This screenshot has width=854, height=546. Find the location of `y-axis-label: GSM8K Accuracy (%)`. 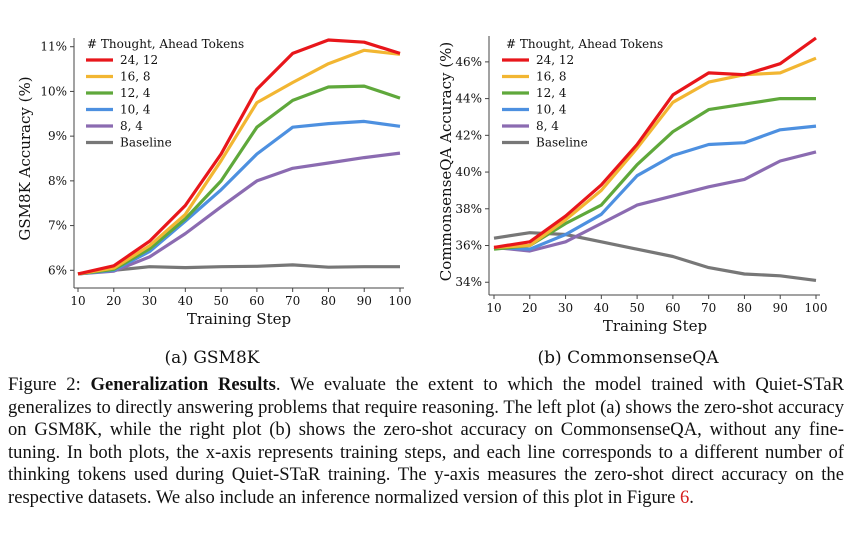

y-axis-label: GSM8K Accuracy (%) is located at coordinates (25, 158).